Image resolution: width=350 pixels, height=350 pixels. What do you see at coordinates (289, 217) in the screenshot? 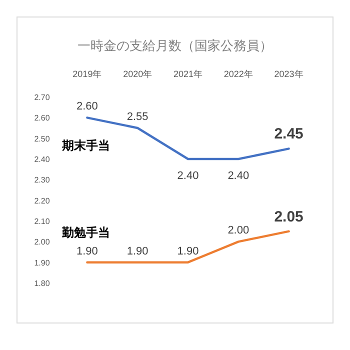
I see `data-label: 2.05` at bounding box center [289, 217].